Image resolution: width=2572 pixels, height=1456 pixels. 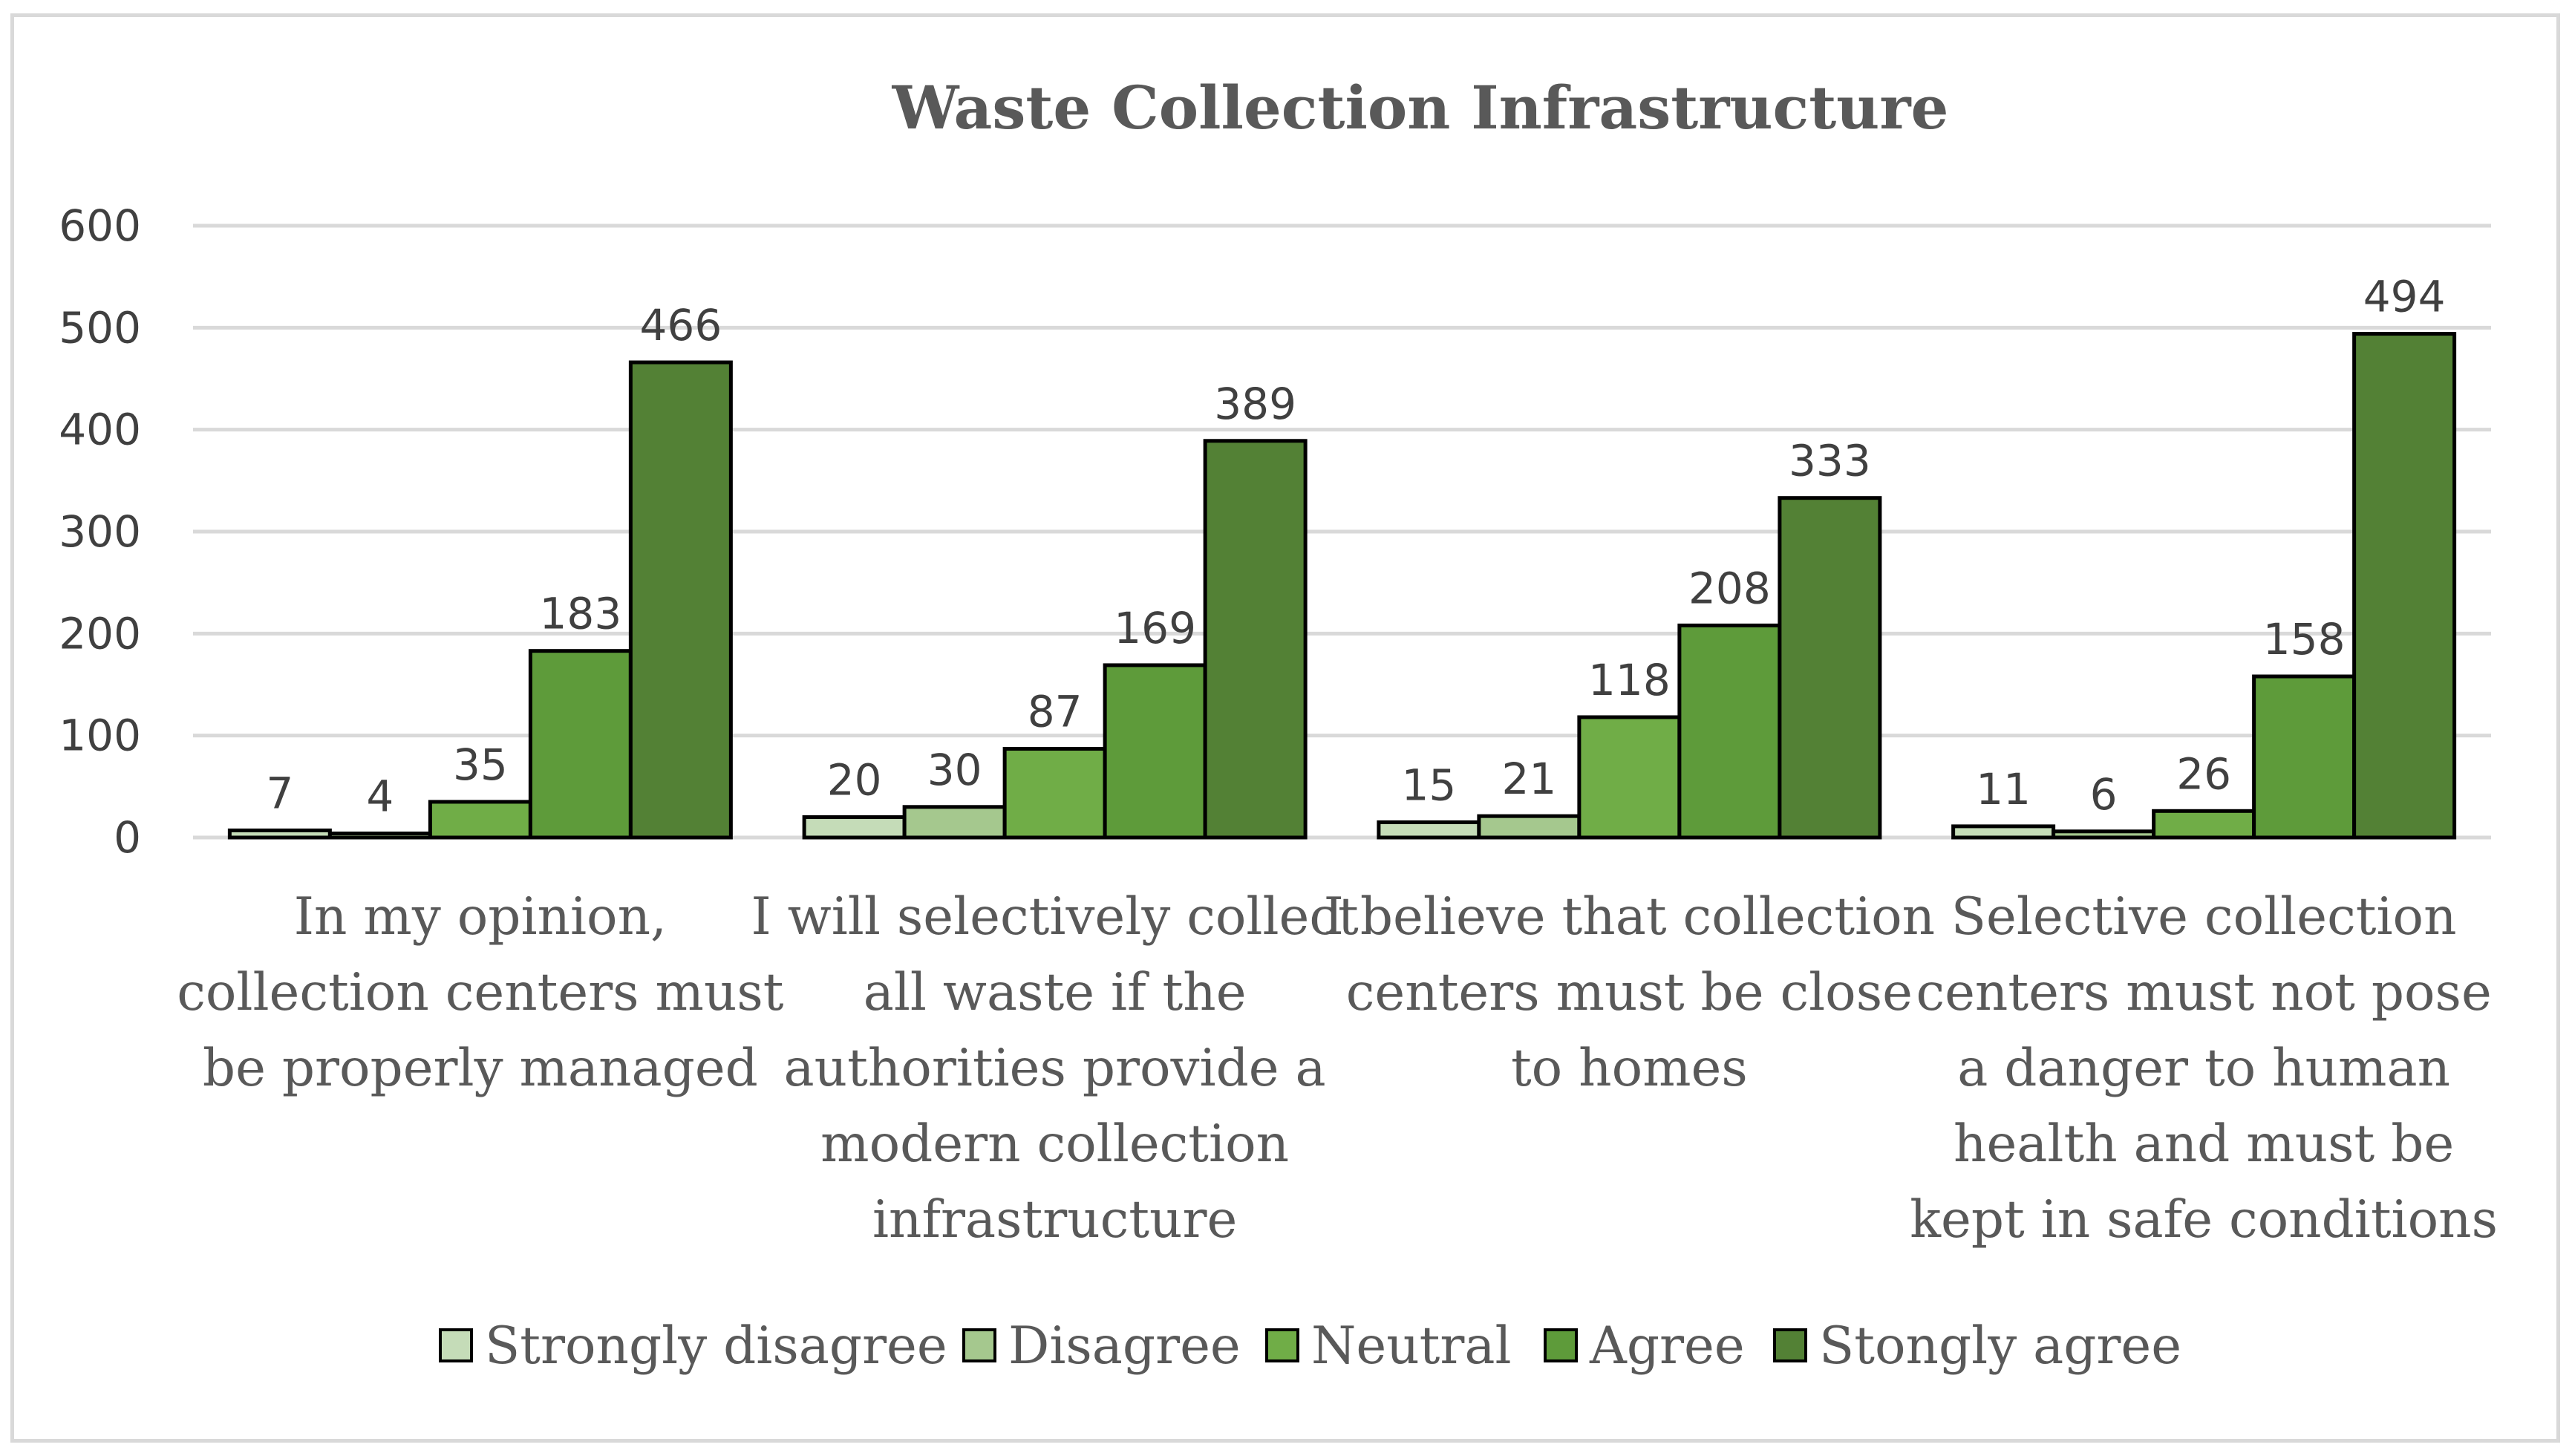 What do you see at coordinates (100, 633) in the screenshot?
I see `y-tick-label: 200` at bounding box center [100, 633].